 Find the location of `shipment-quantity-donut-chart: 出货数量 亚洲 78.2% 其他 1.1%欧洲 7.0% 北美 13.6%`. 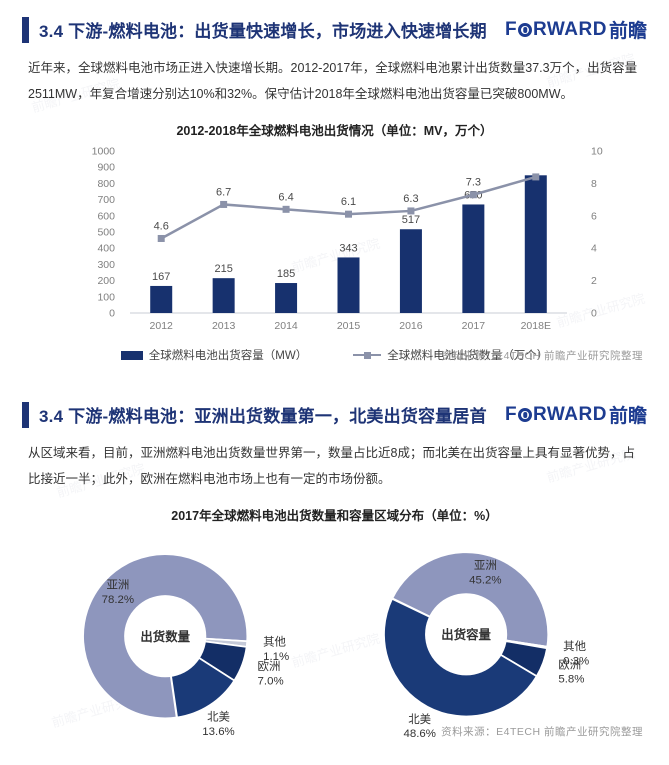

shipment-quantity-donut-chart: 出货数量 亚洲 78.2% 其他 1.1%欧洲 7.0% 北美 13.6% is located at coordinates (185, 645).